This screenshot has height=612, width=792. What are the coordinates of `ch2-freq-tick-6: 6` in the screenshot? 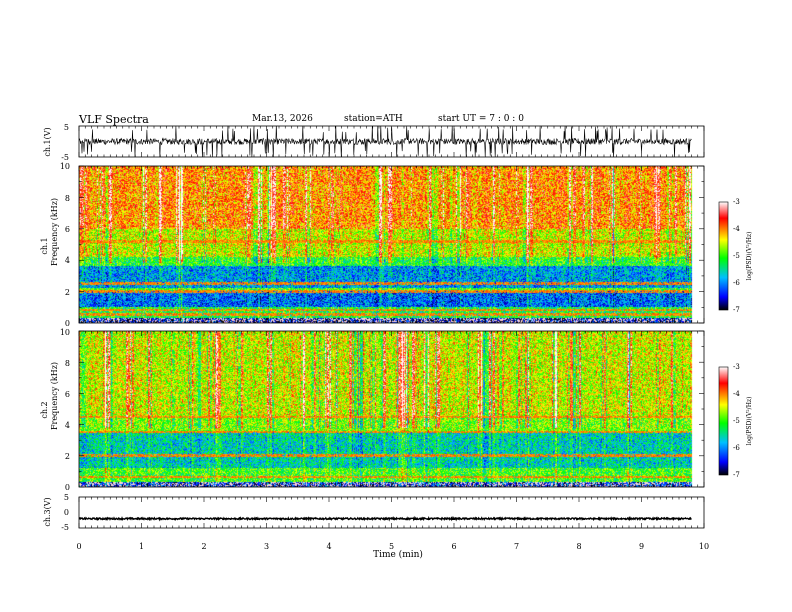 It's located at (67, 394).